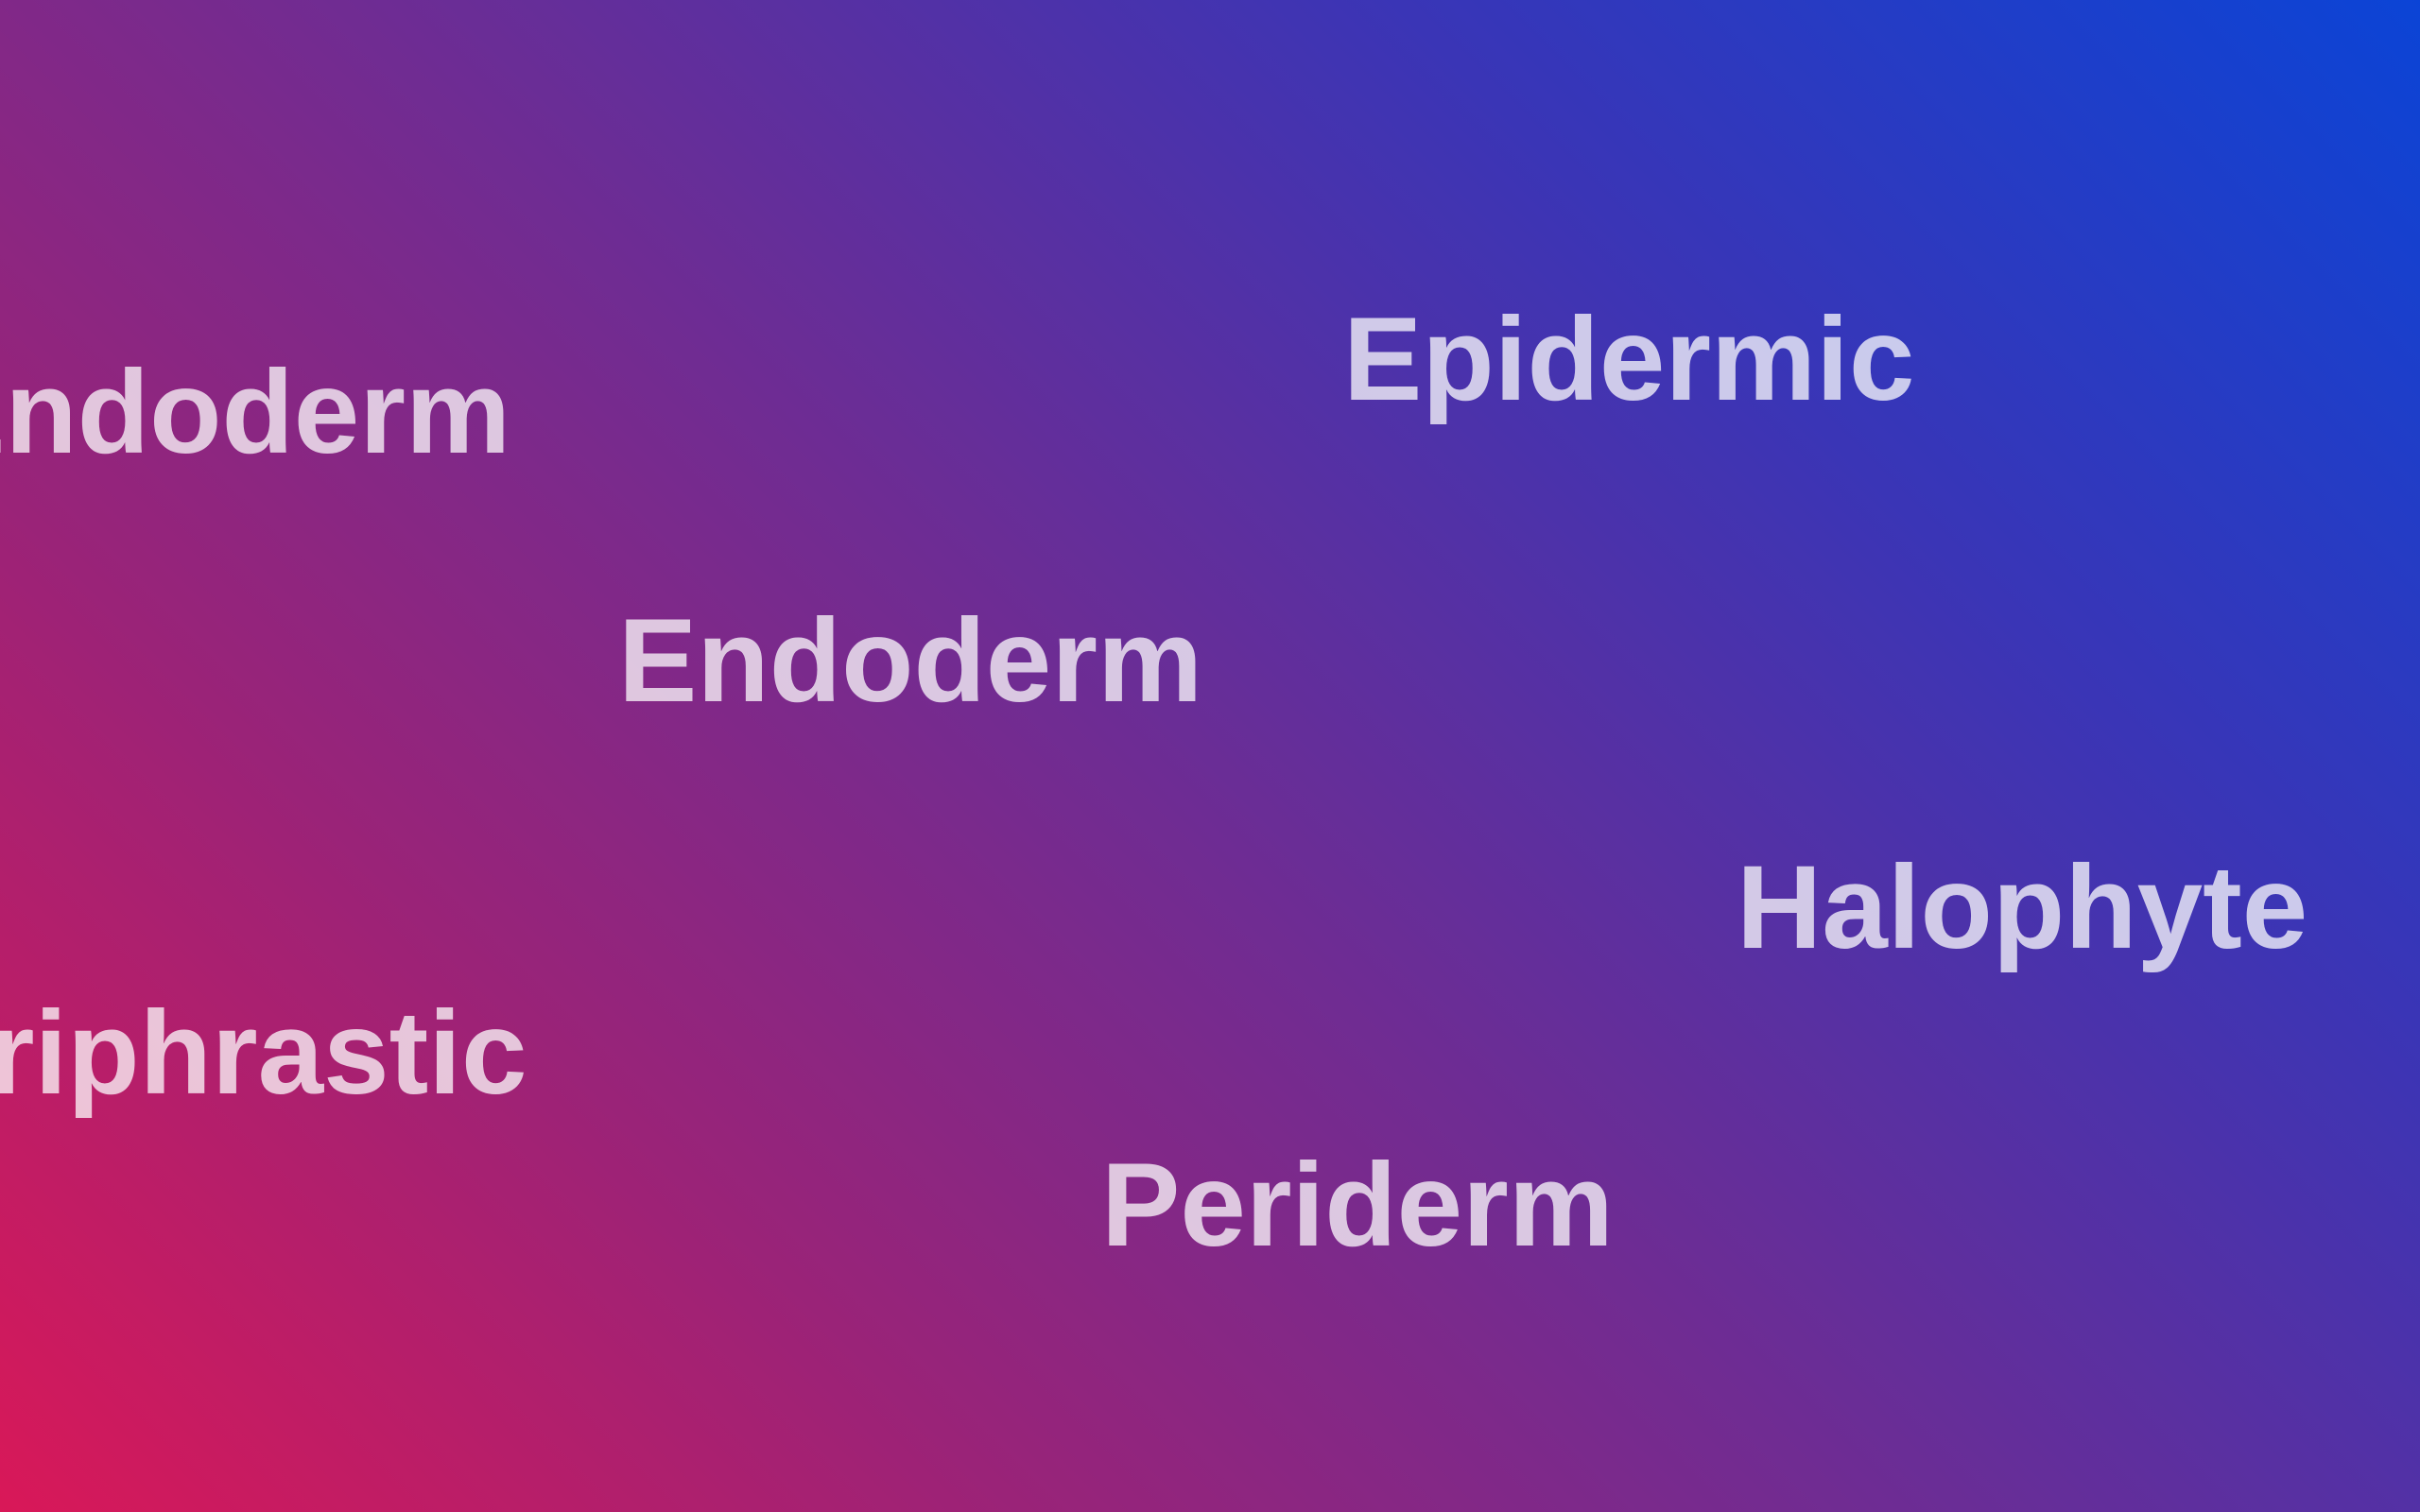 The width and height of the screenshot is (2420, 1512). I want to click on word-periderm: Periderm, so click(1357, 1205).